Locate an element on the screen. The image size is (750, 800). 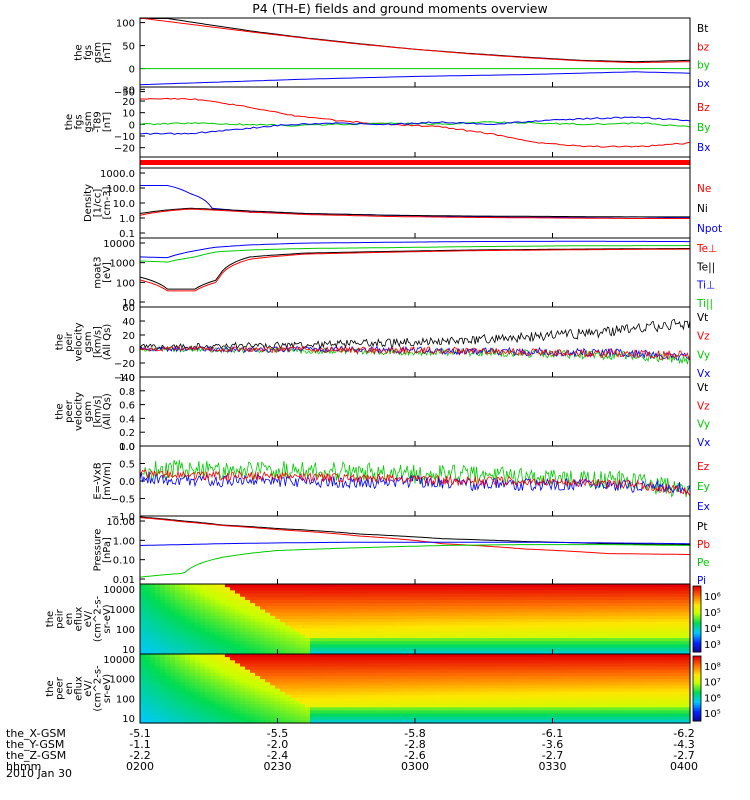
y-tick-label: 60 is located at coordinates (128, 308).